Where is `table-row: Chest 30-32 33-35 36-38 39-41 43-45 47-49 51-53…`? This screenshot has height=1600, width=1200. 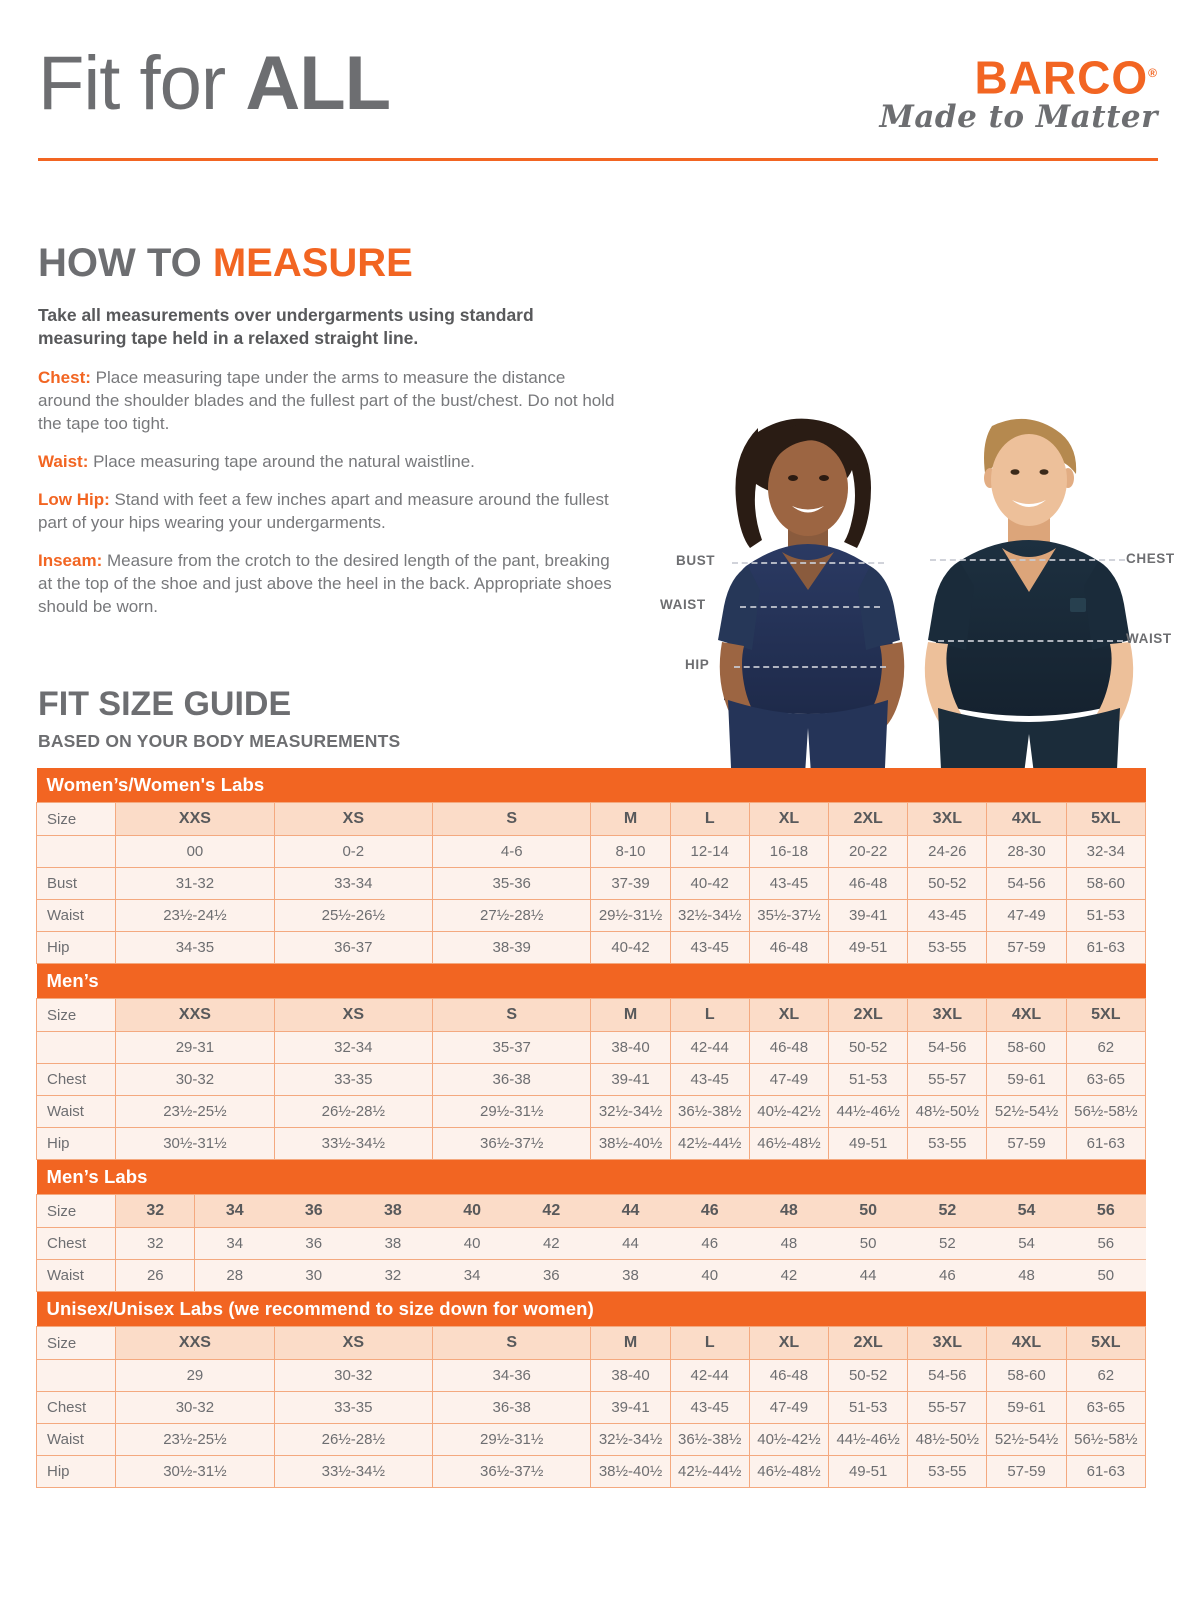 table-row: Chest 30-32 33-35 36-38 39-41 43-45 47-49 51-53… is located at coordinates (591, 1407).